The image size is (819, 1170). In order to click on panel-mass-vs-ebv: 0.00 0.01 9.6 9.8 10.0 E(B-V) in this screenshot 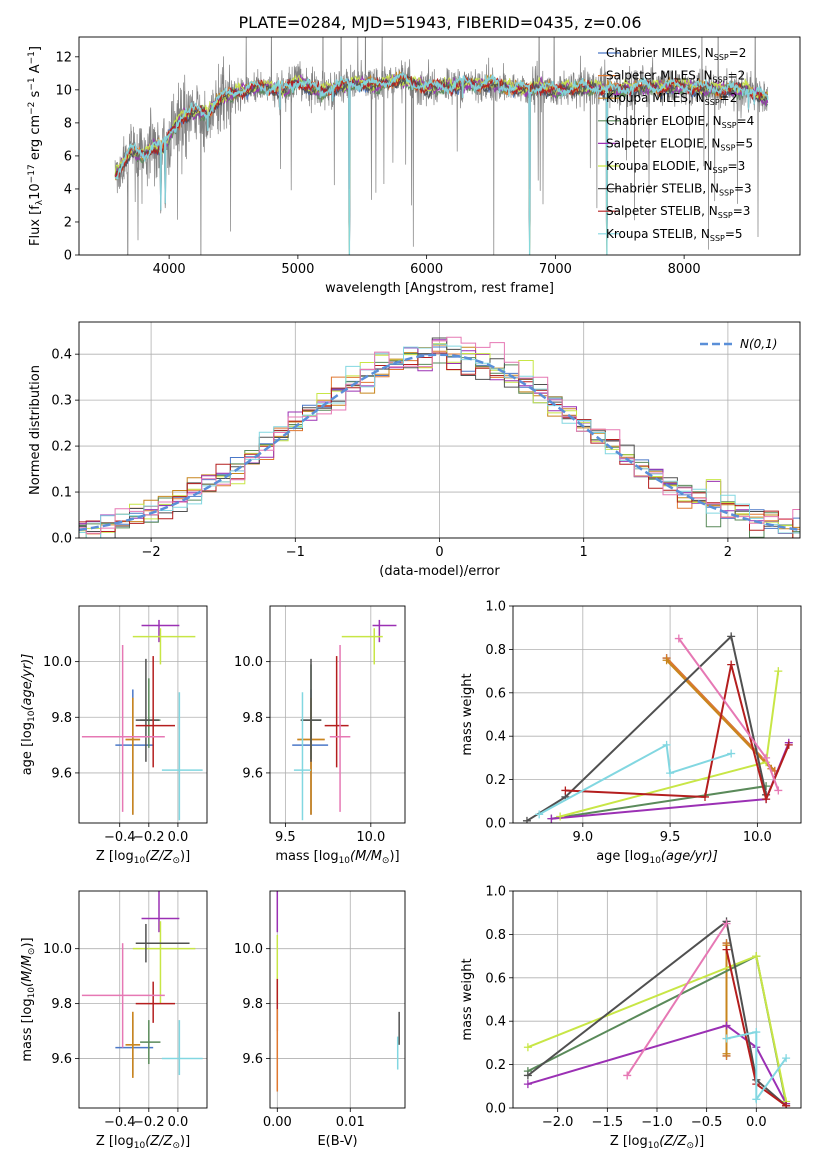, I will do `click(320, 1019)`.